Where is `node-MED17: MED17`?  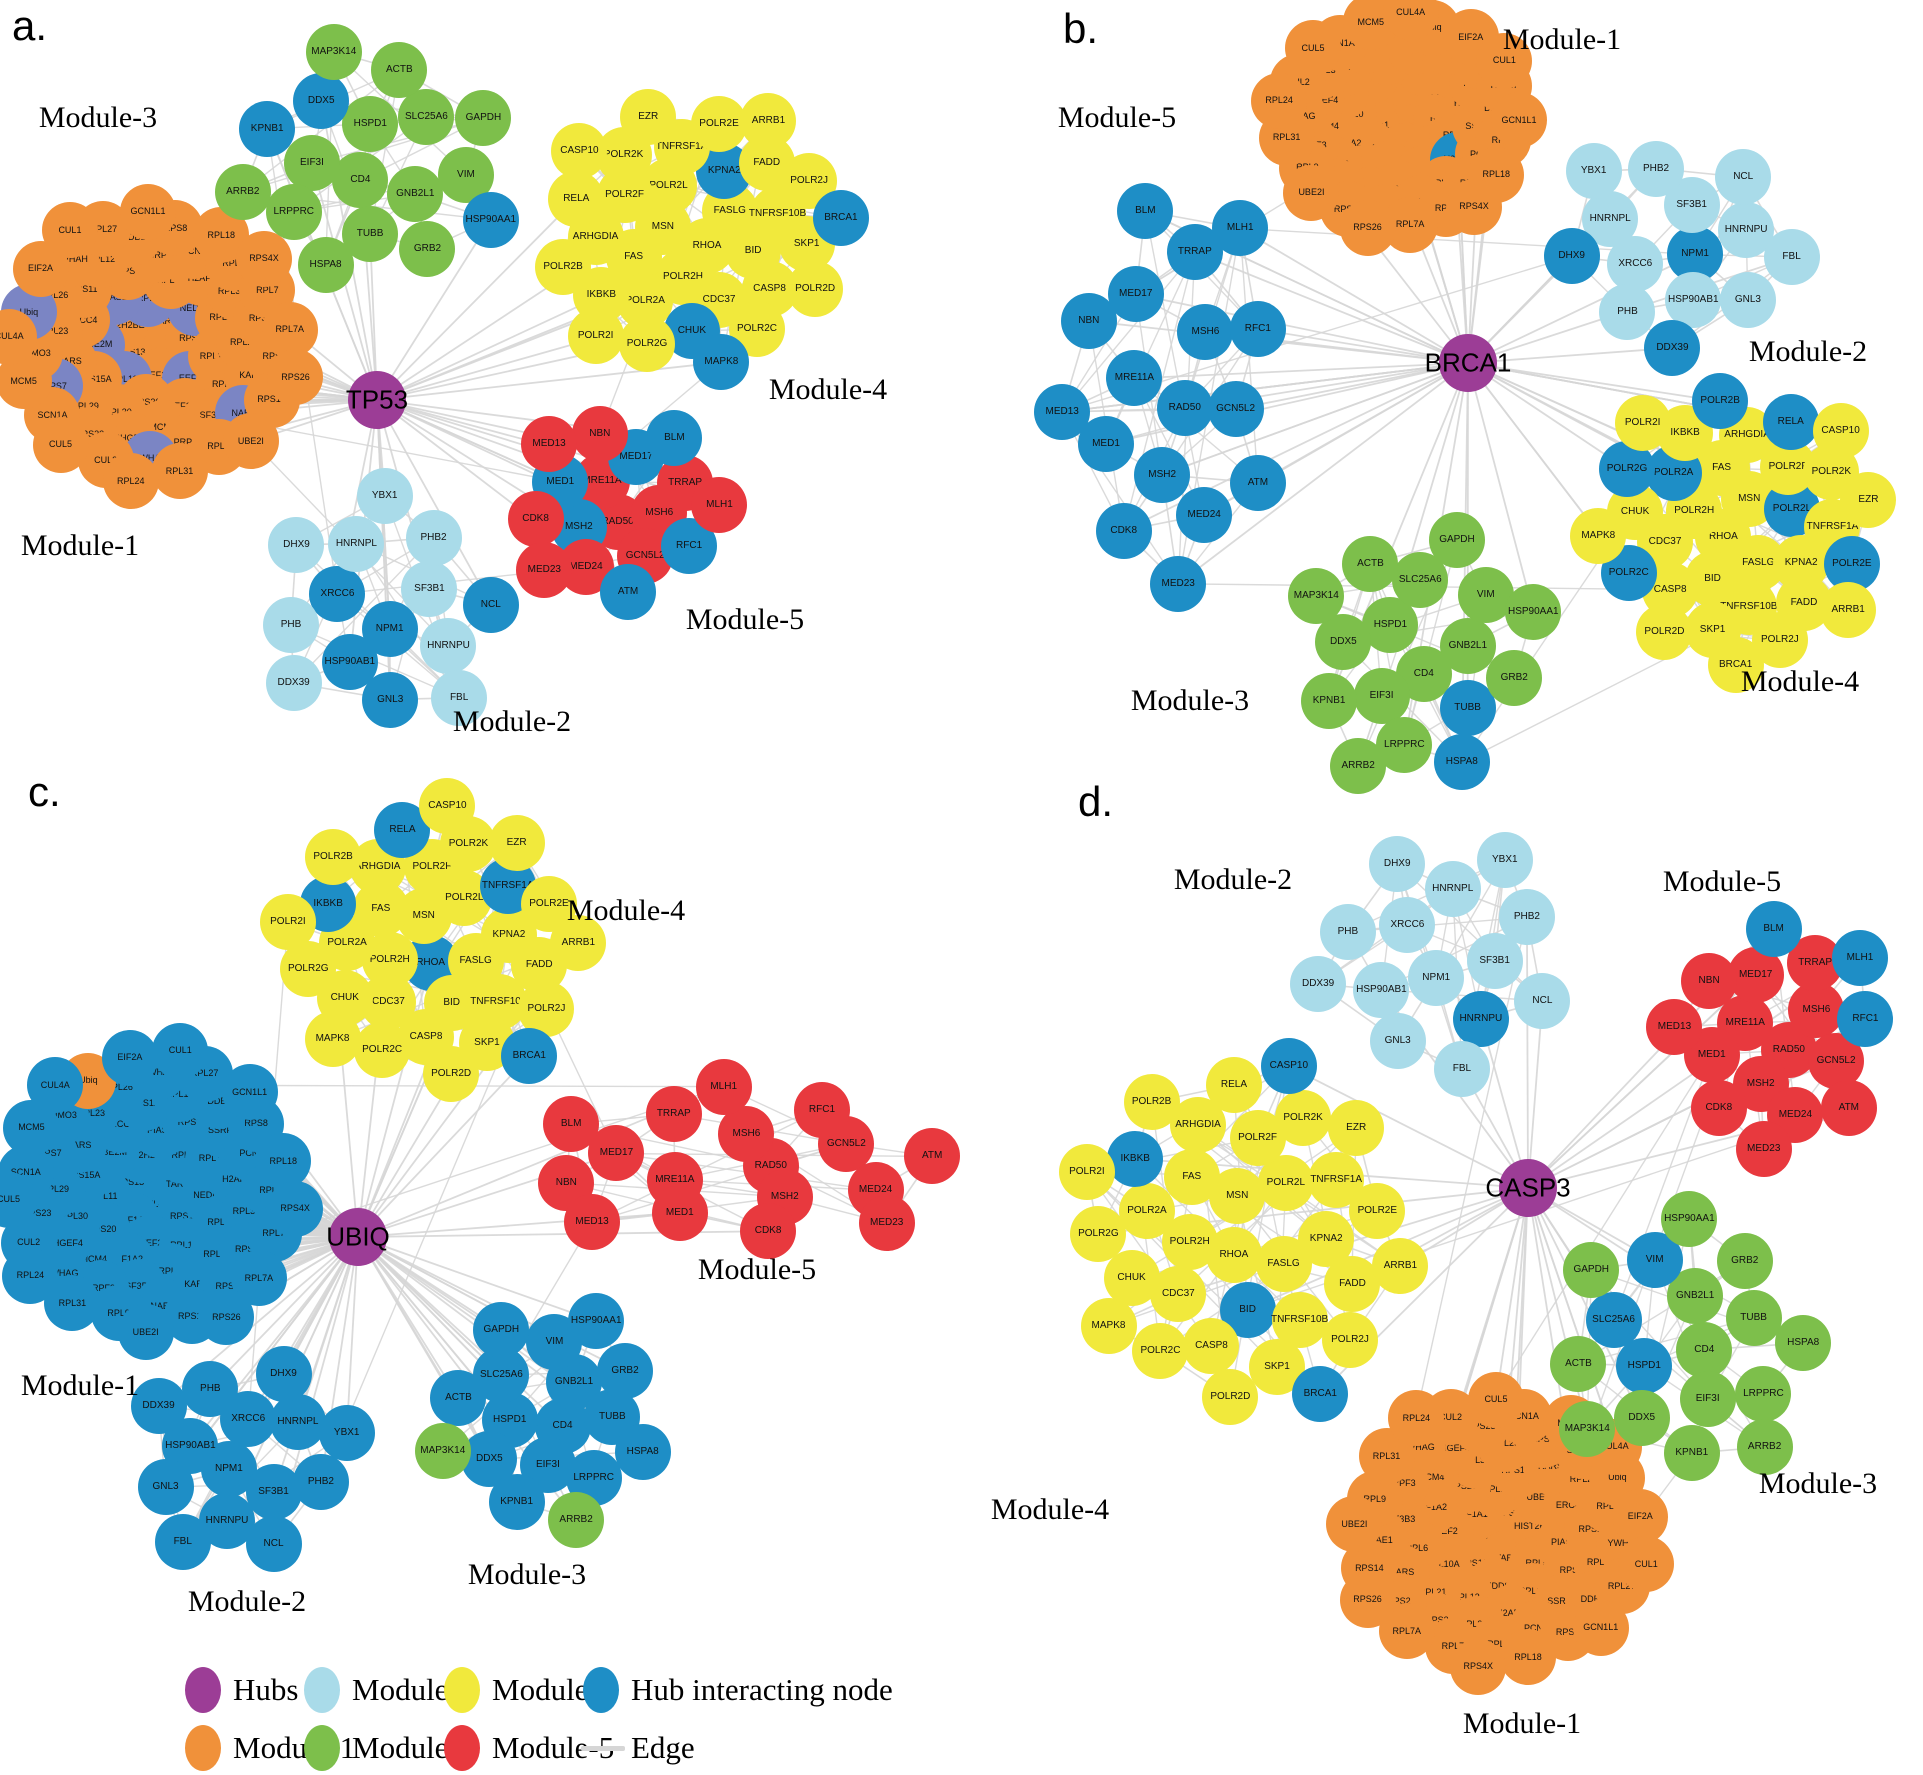
node-MED17: MED17 is located at coordinates (616, 1153).